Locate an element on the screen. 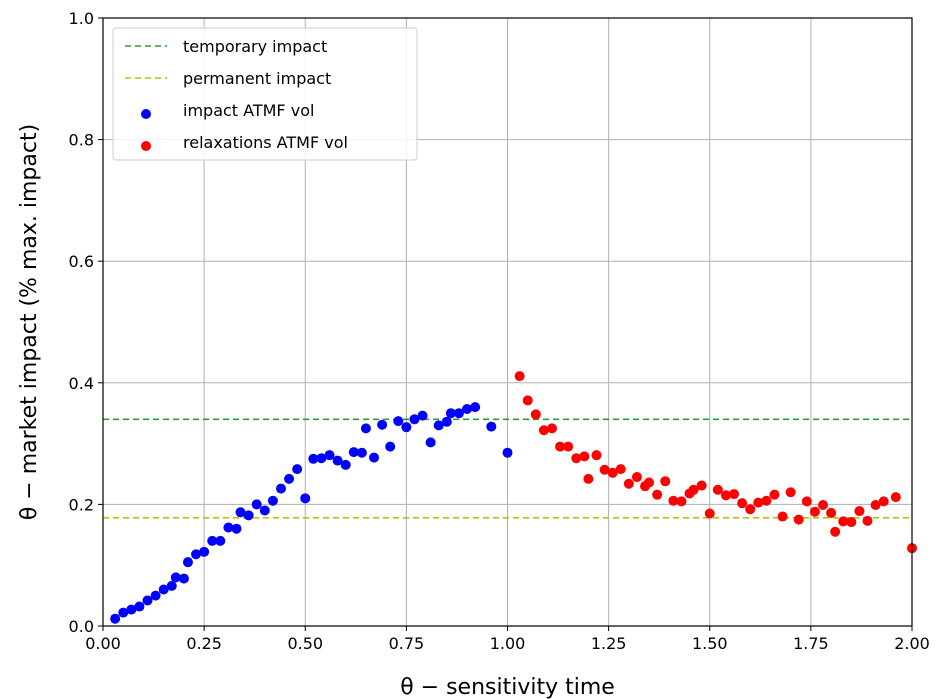 This screenshot has height=699, width=936. impact-atmf-vol-series is located at coordinates (311, 513).